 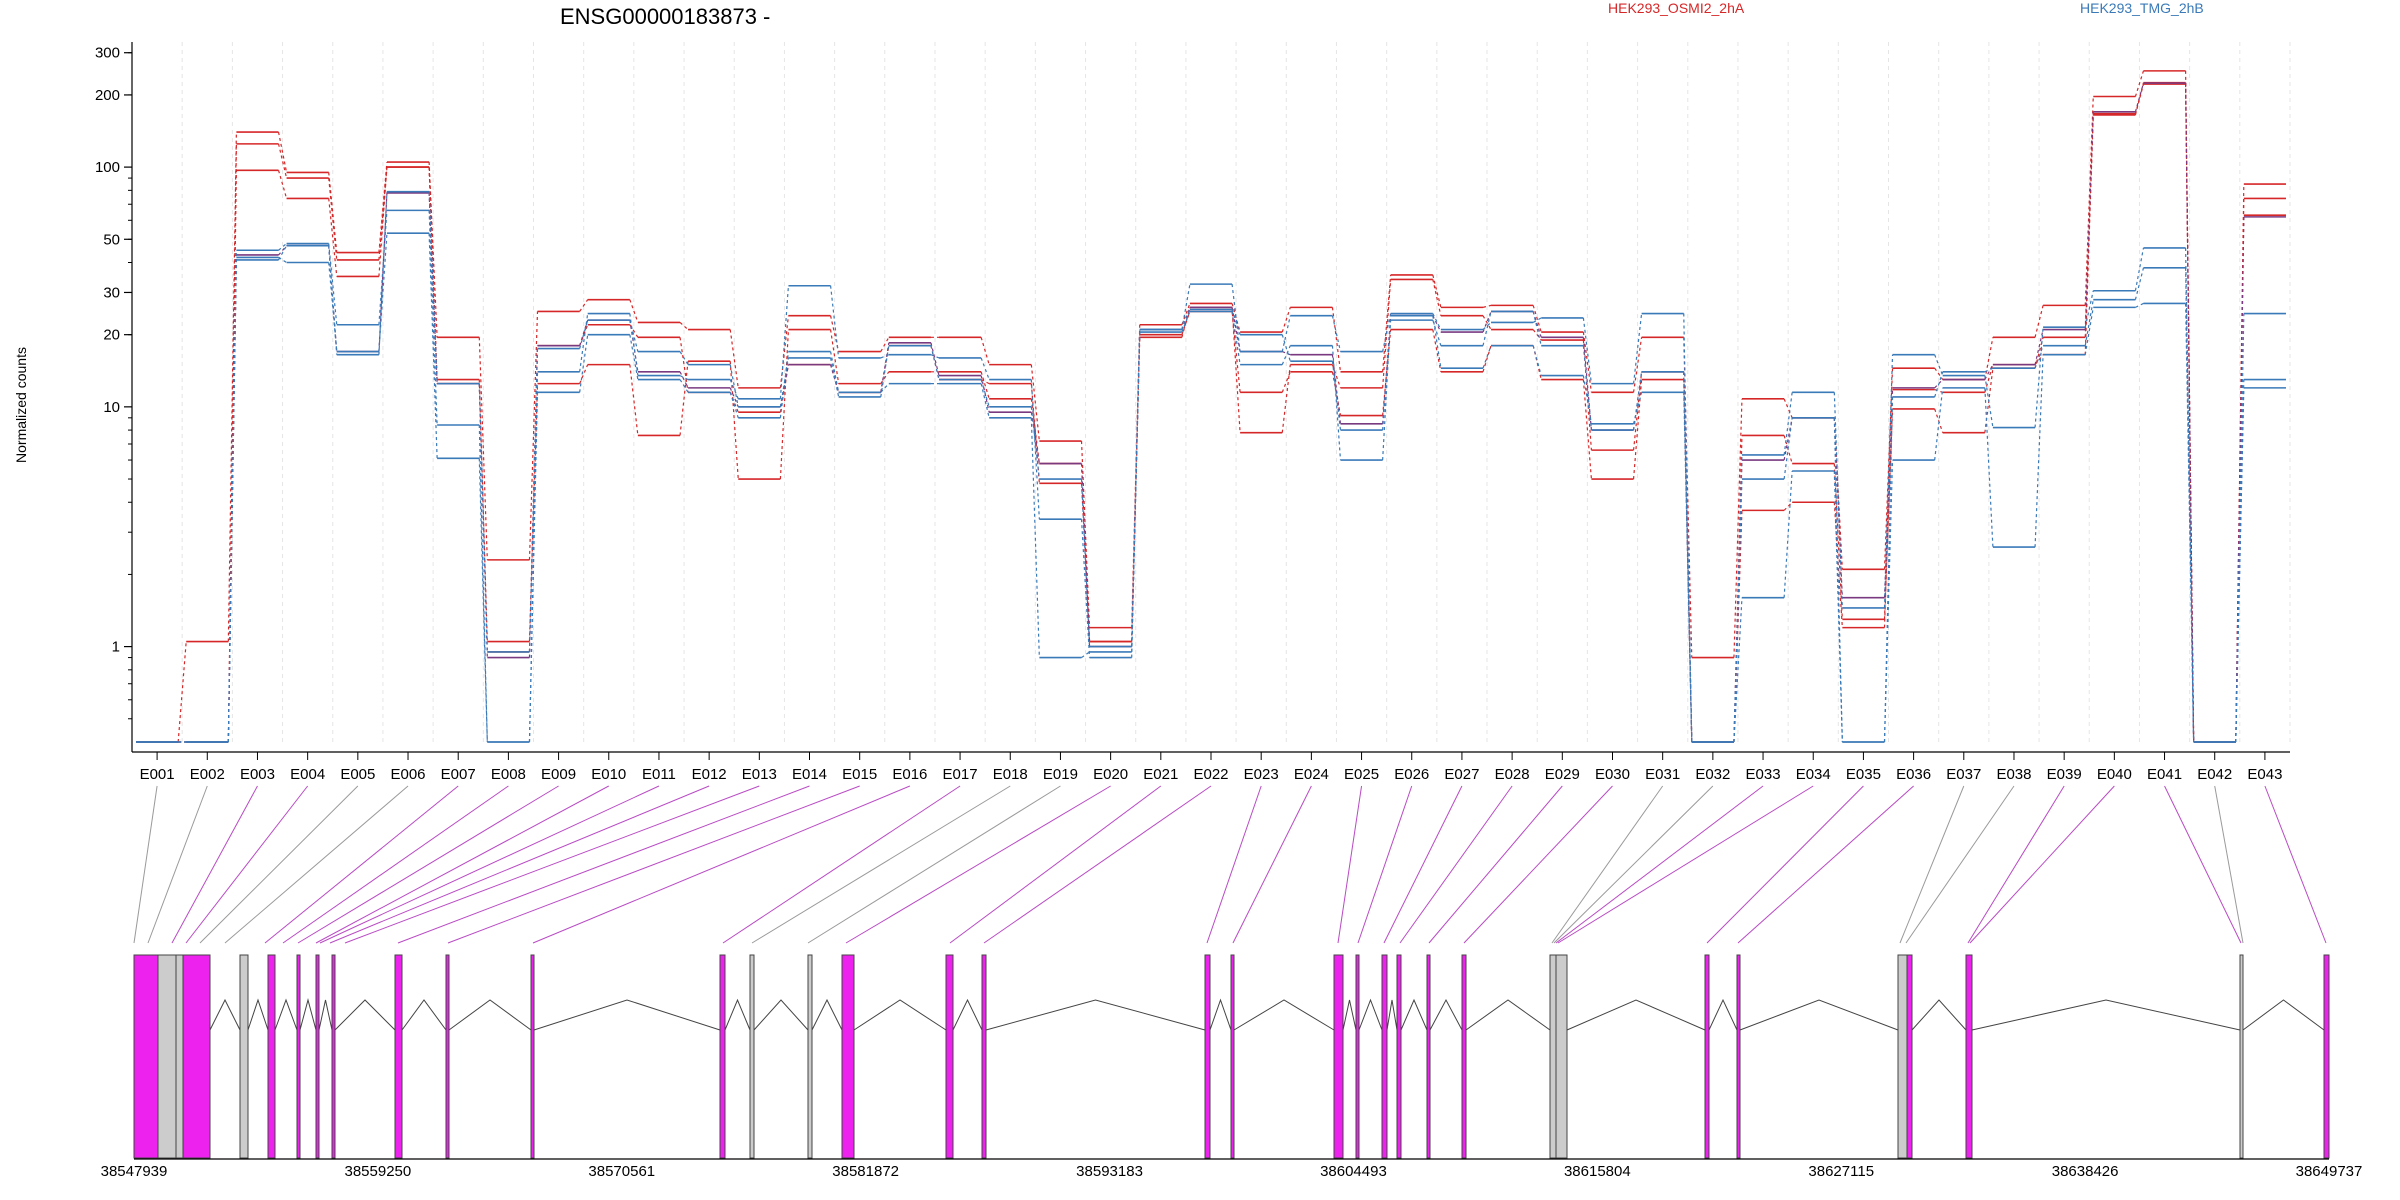 What do you see at coordinates (111, 407) in the screenshot?
I see `y-tick-label: 10` at bounding box center [111, 407].